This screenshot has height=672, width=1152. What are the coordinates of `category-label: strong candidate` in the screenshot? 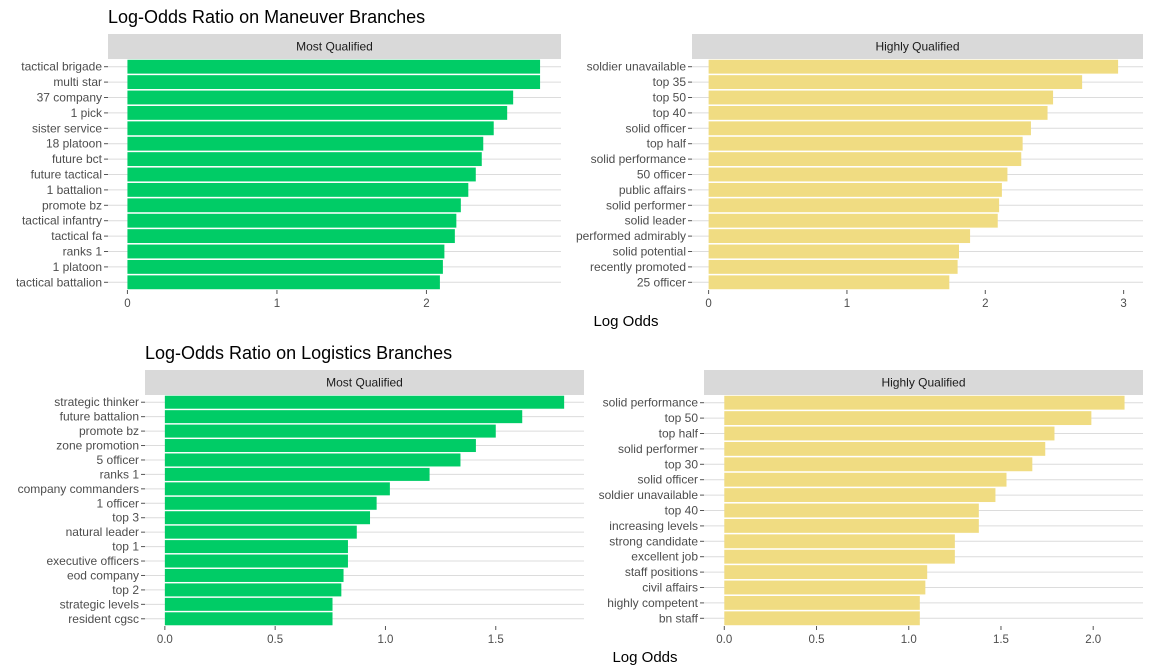 It's located at (653, 541).